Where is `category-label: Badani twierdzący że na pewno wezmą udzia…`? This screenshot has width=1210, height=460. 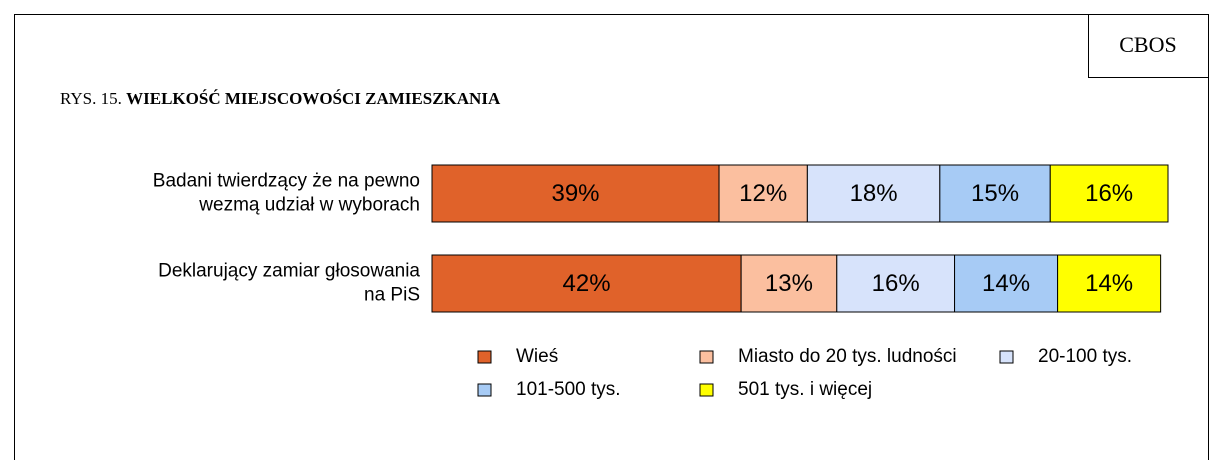
category-label: Badani twierdzący że na pewno wezmą udzia… is located at coordinates (286, 193).